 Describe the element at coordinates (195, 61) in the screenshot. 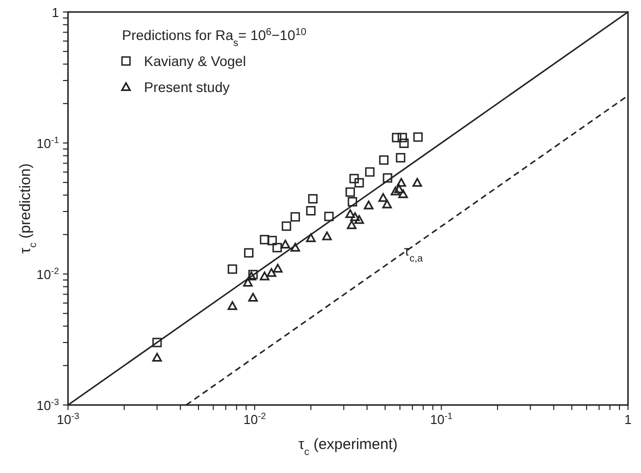

I see `legend-label: Kaviany & Vogel` at that location.